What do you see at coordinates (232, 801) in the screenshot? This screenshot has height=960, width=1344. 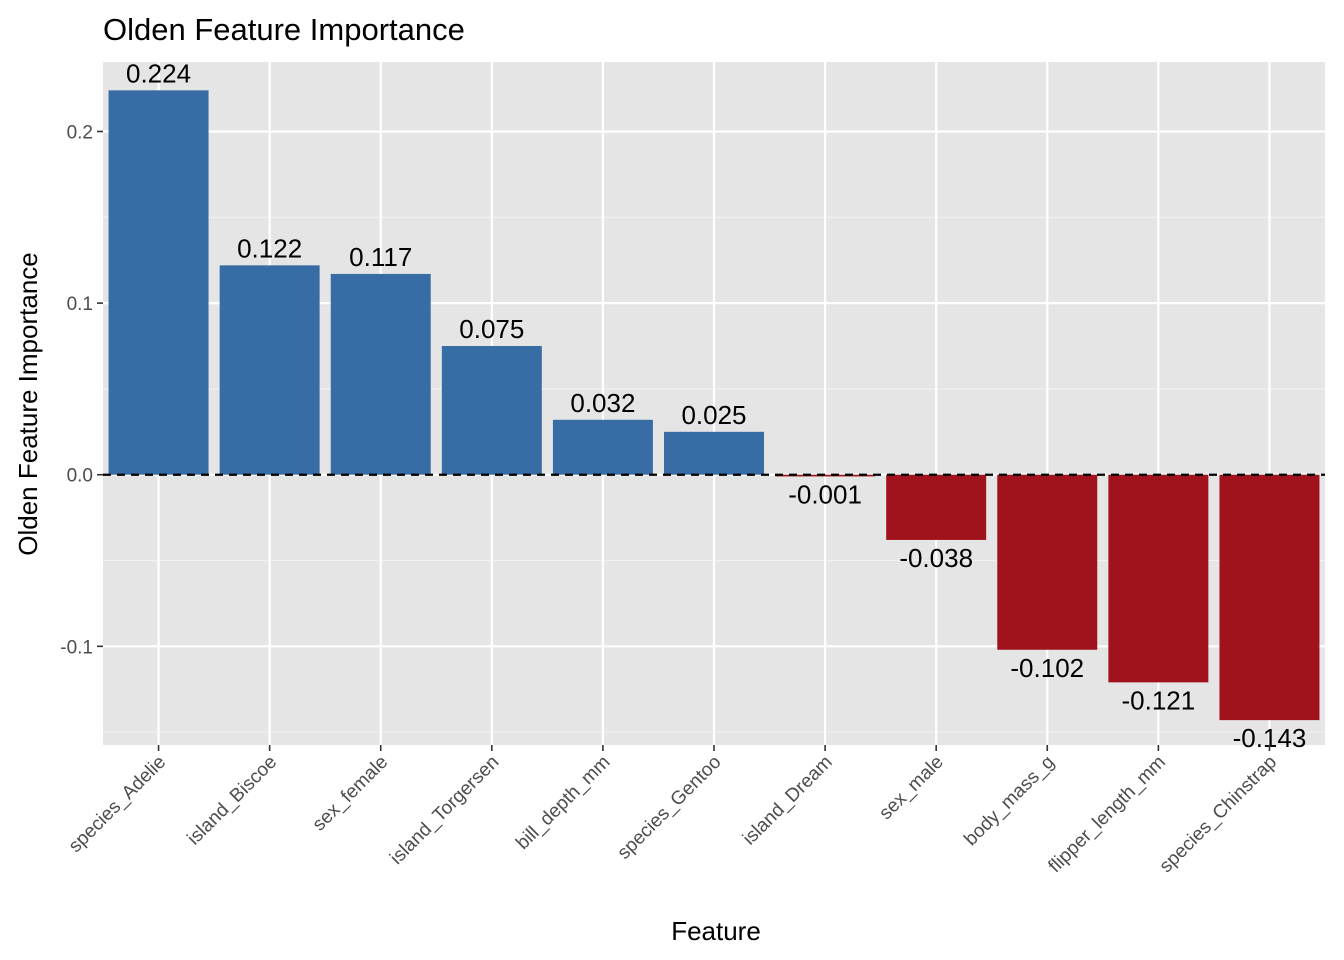 I see `x-tick-label: island_Biscoe` at bounding box center [232, 801].